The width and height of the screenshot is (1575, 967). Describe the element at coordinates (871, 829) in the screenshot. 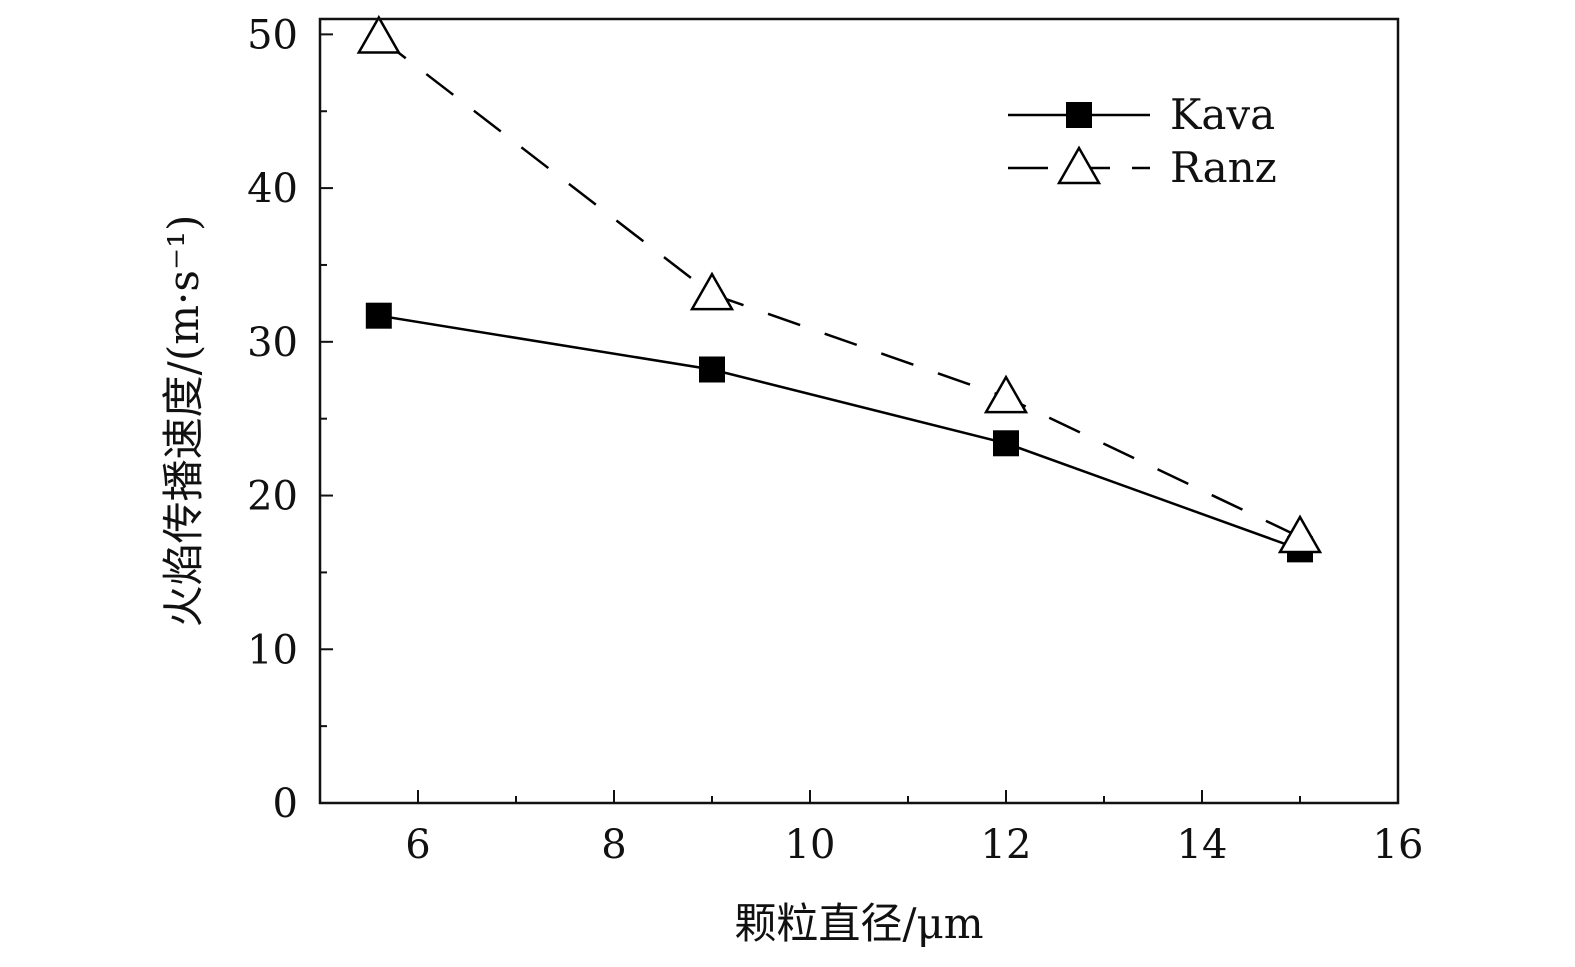

I see `x-axis: 6 8 10 12 14 16` at that location.